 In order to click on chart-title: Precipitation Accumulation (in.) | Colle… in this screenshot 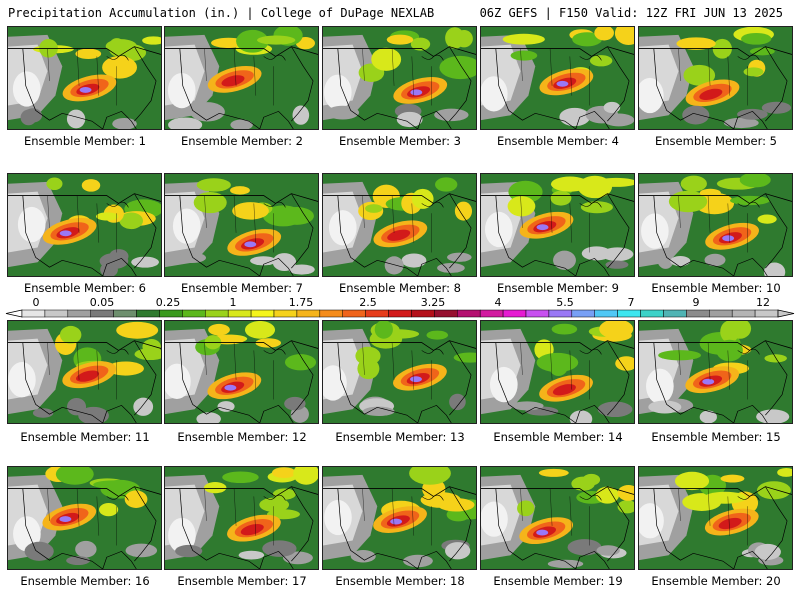, I will do `click(221, 13)`.